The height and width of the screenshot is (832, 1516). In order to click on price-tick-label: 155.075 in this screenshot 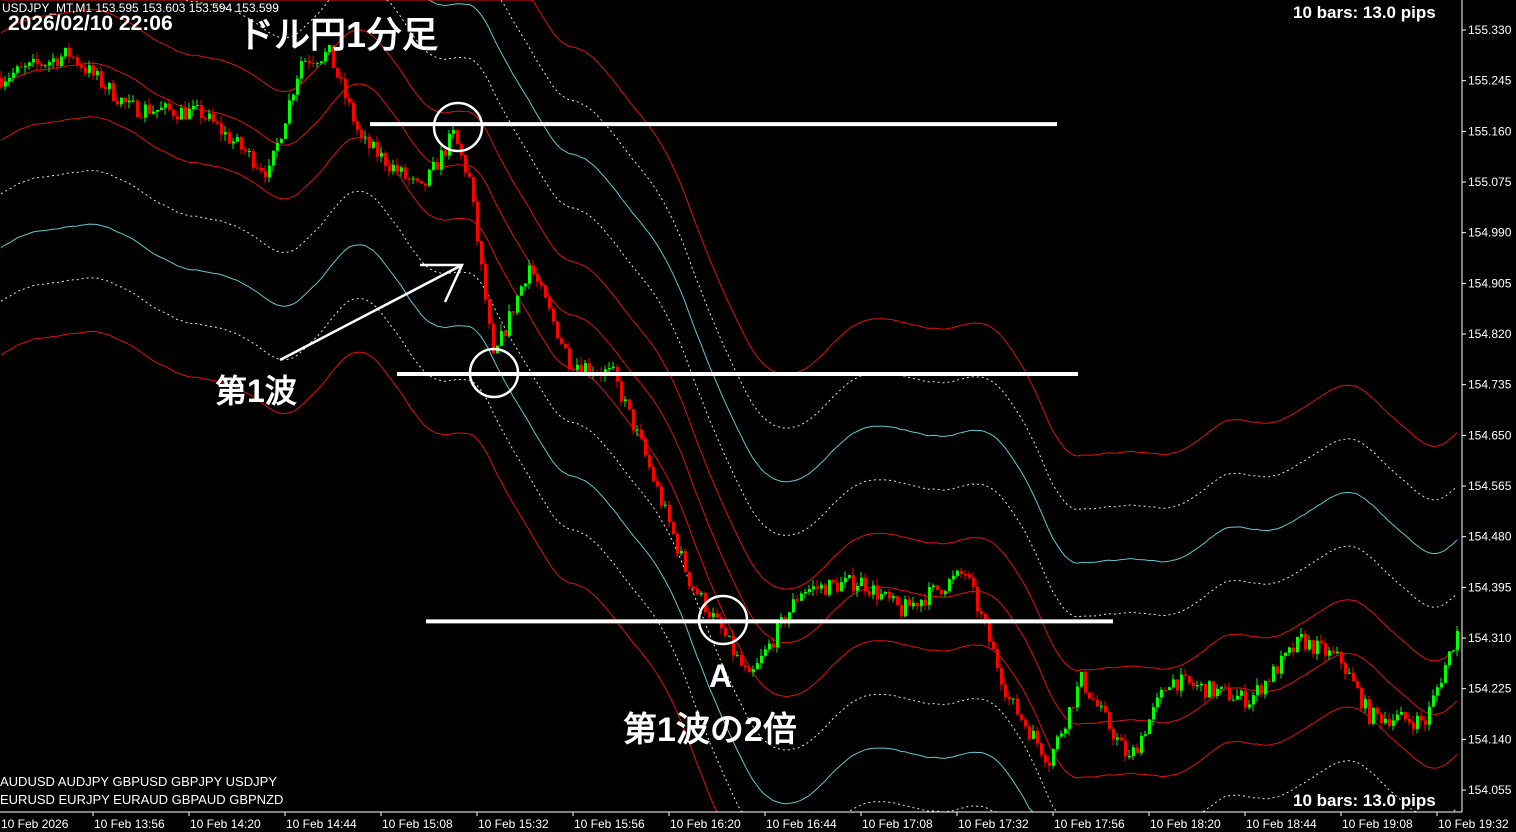, I will do `click(1490, 182)`.